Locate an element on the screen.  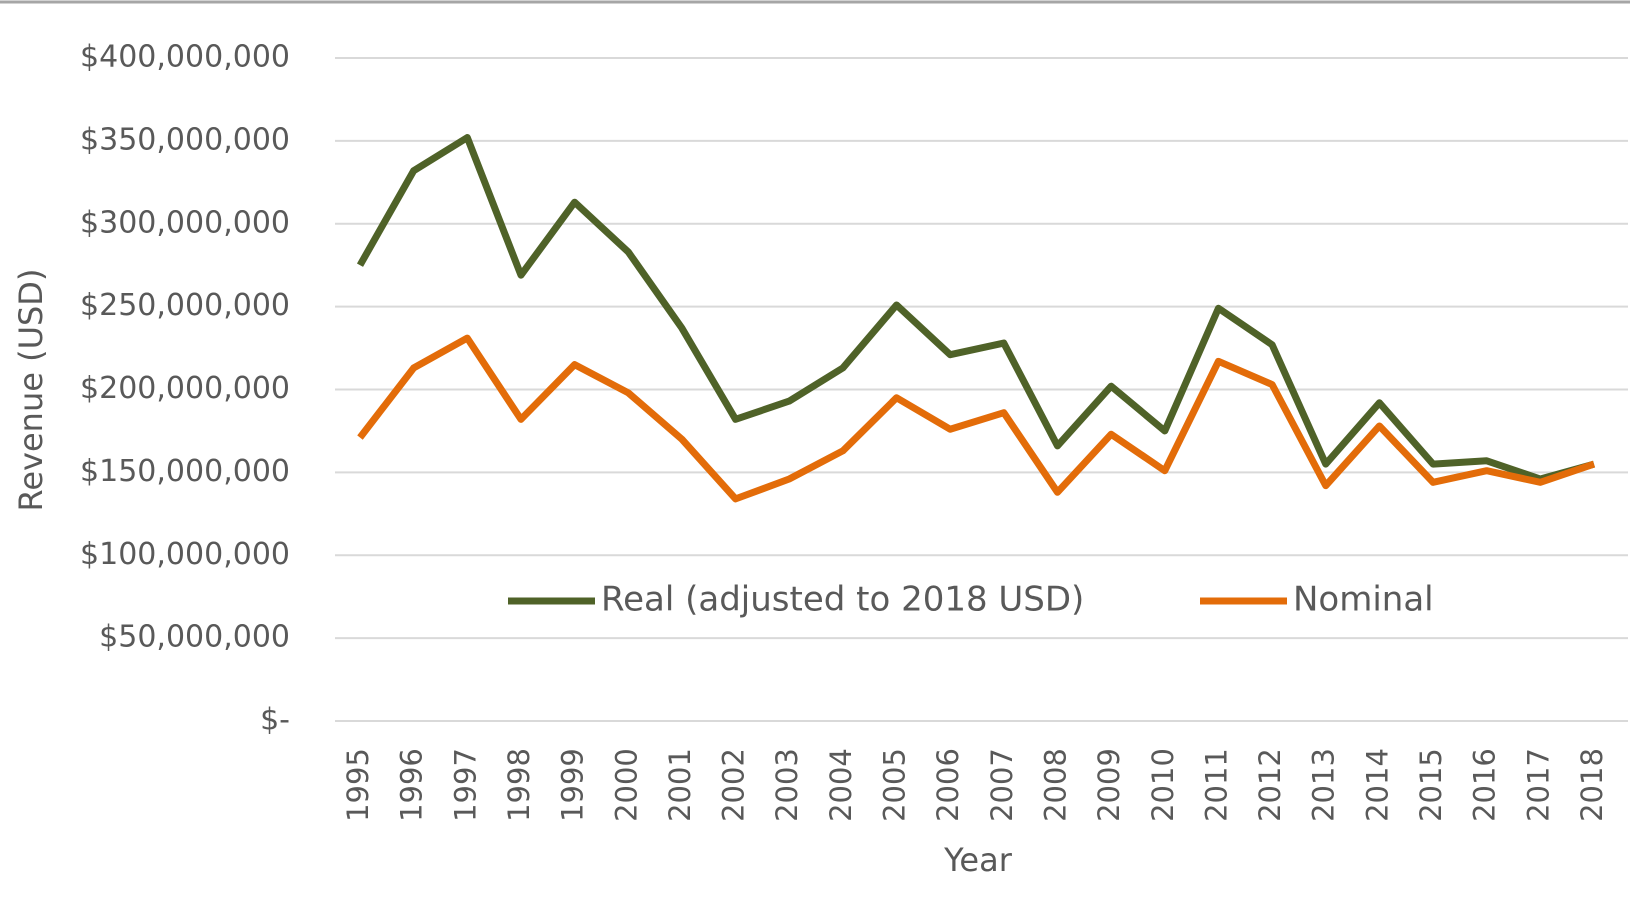
x-tick-label: 1999 is located at coordinates (573, 785).